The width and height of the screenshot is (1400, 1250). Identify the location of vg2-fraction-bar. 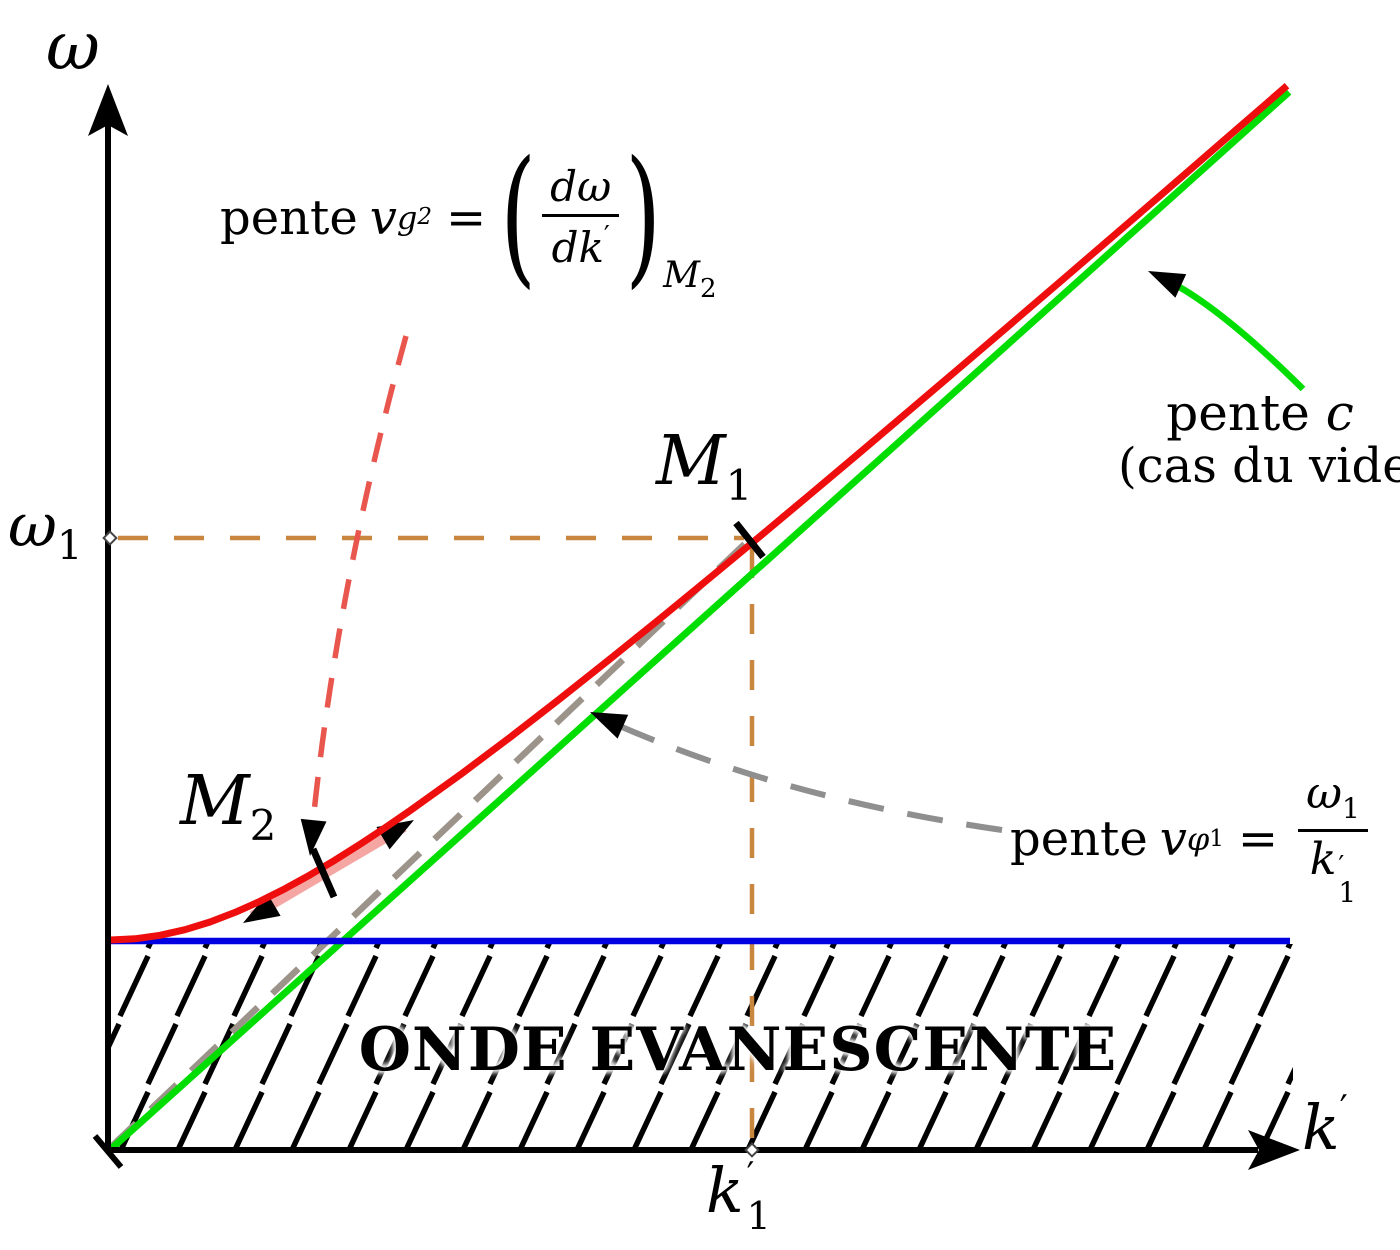
(581, 215).